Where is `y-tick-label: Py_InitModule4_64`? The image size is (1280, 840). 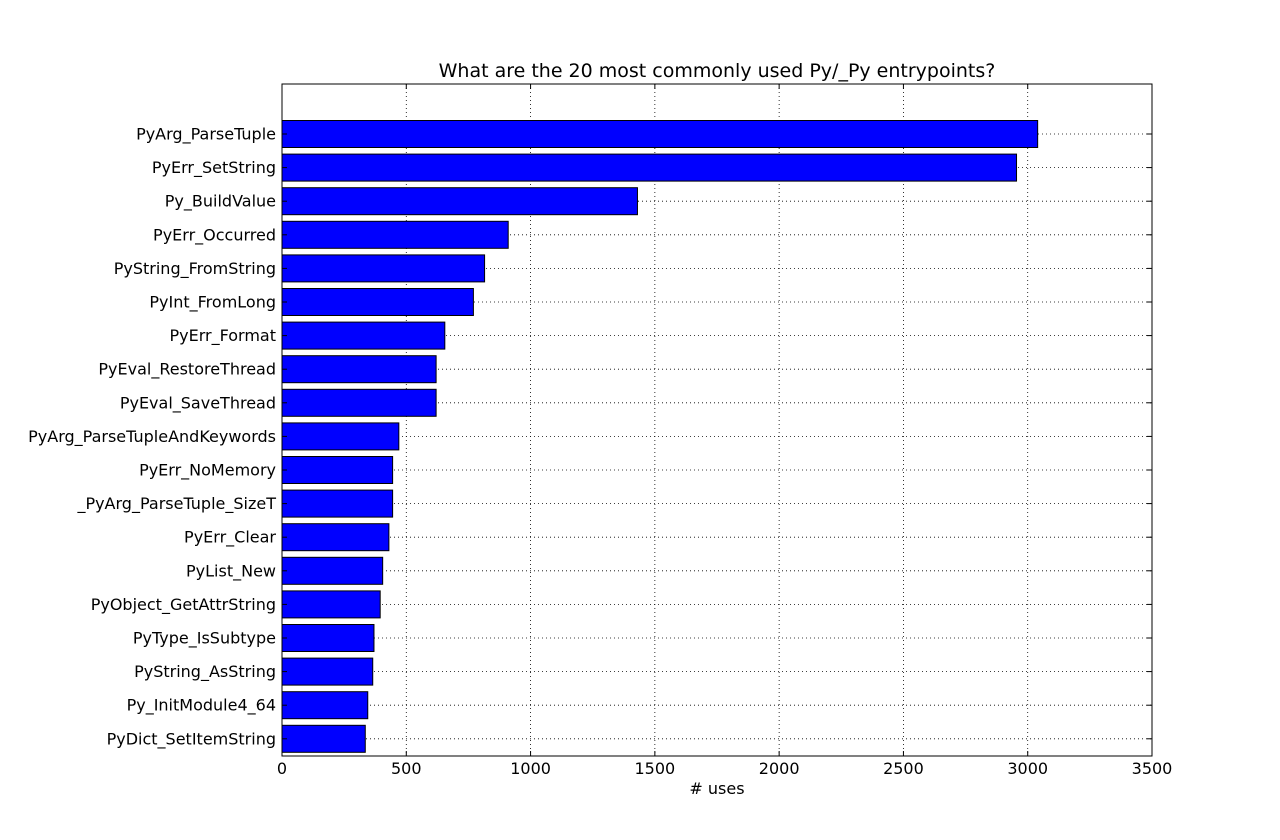
y-tick-label: Py_InitModule4_64 is located at coordinates (201, 706).